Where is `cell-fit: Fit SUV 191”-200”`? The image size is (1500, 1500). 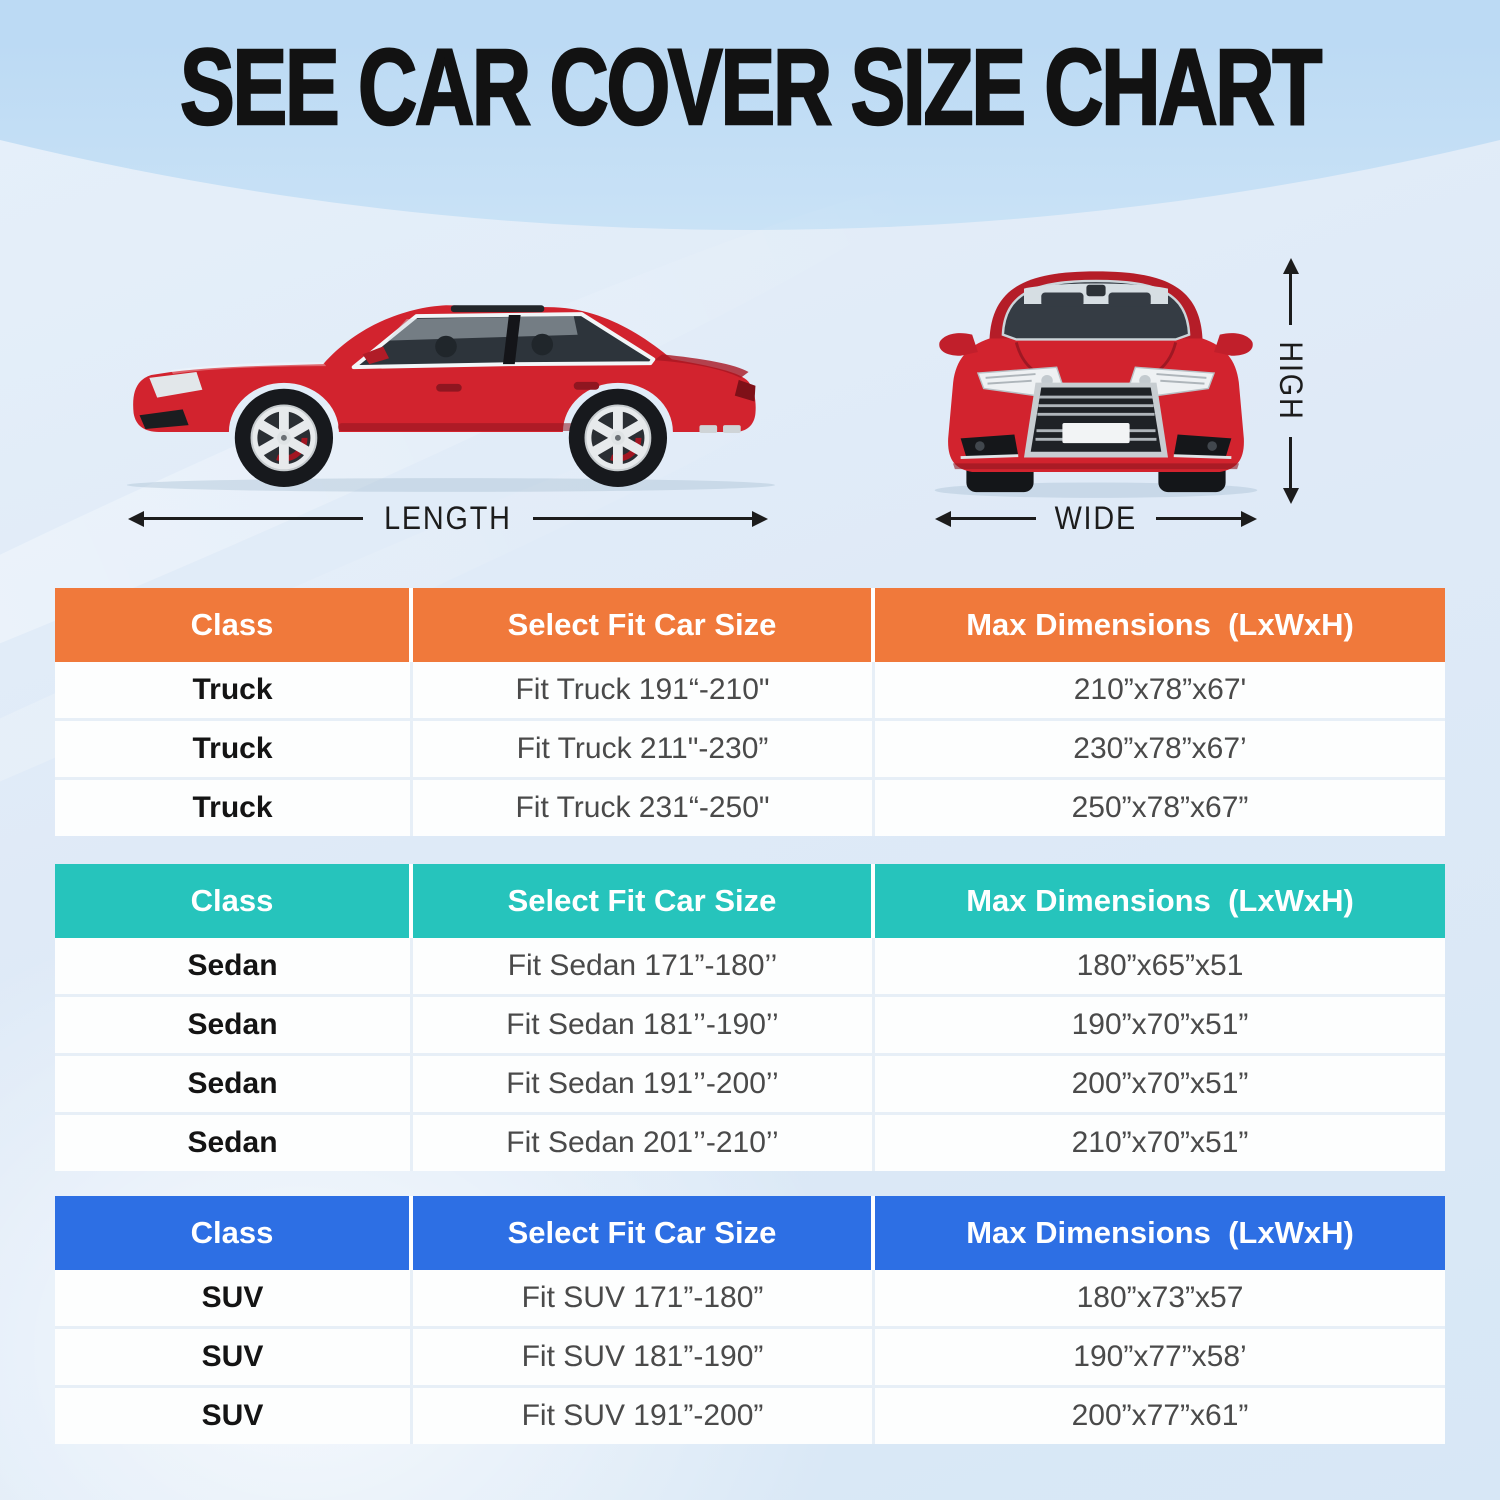
cell-fit: Fit SUV 191”-200” is located at coordinates (642, 1416).